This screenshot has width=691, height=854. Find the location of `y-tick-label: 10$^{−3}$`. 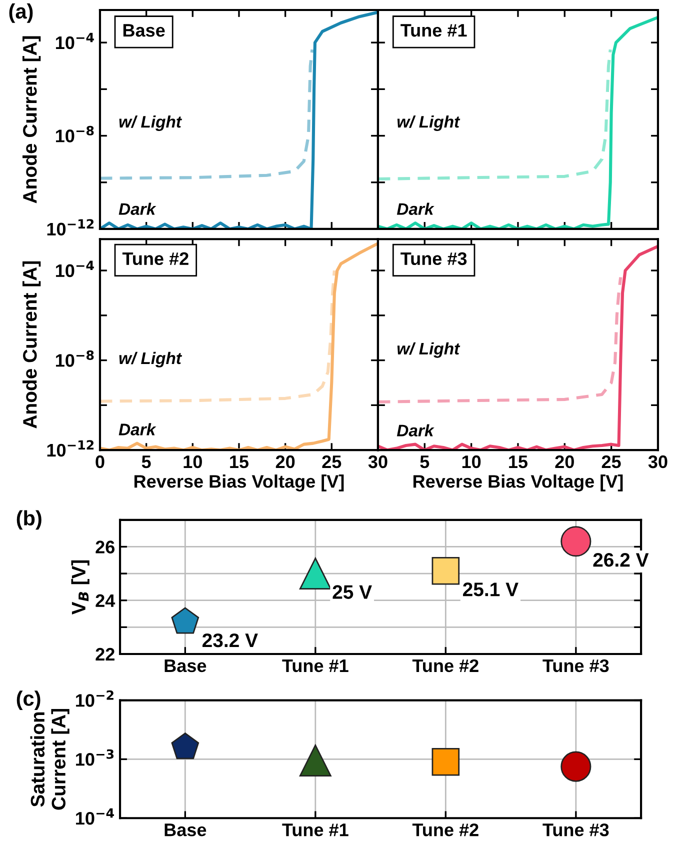

y-tick-label: 10$^{−3}$ is located at coordinates (95, 757).